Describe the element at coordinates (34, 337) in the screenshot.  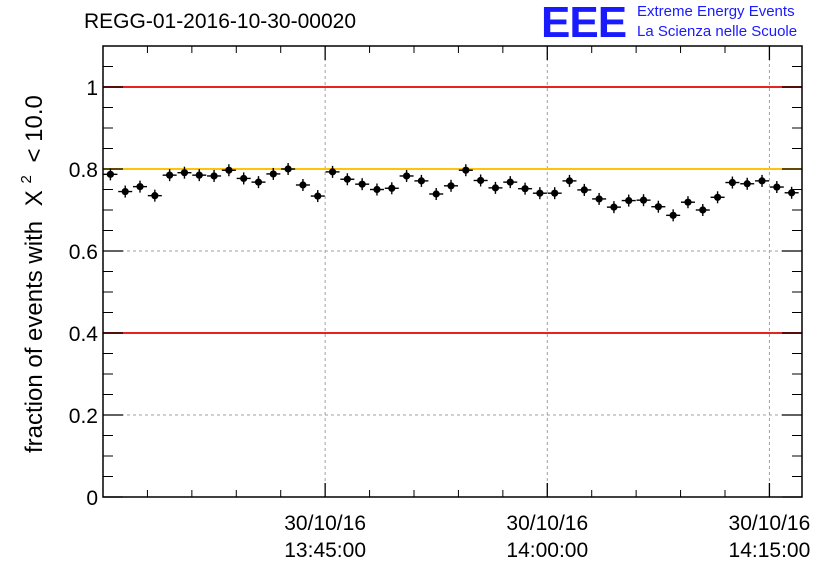
I see `y-axis-label-text: fraction of events with` at that location.